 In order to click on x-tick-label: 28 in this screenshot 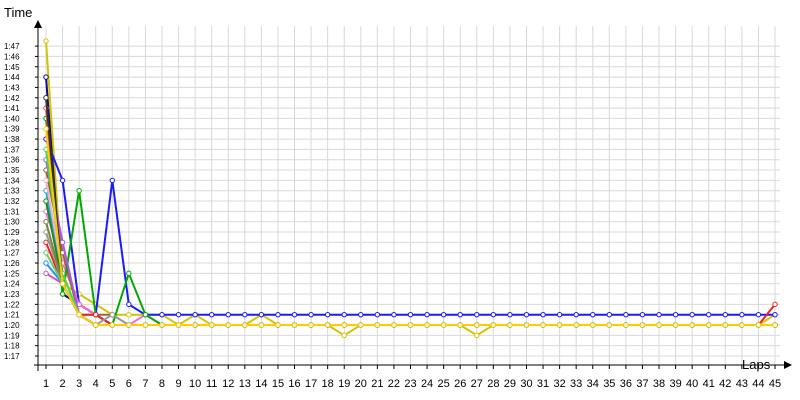, I will do `click(493, 384)`.